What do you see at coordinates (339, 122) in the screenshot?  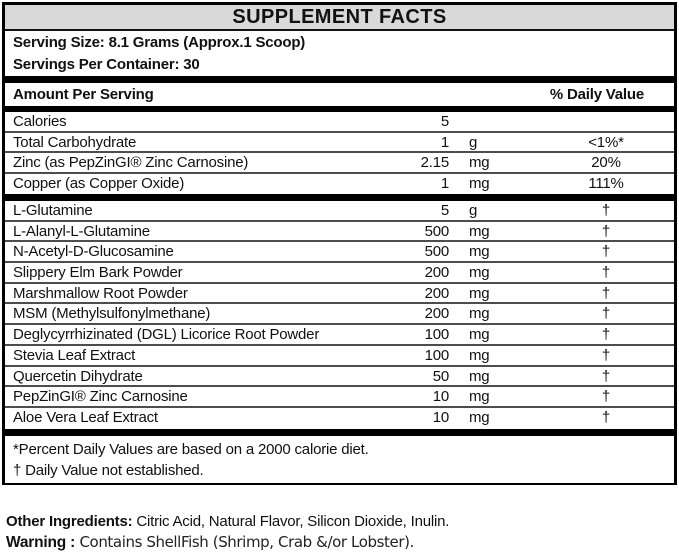 I see `table-row: Calories 5` at bounding box center [339, 122].